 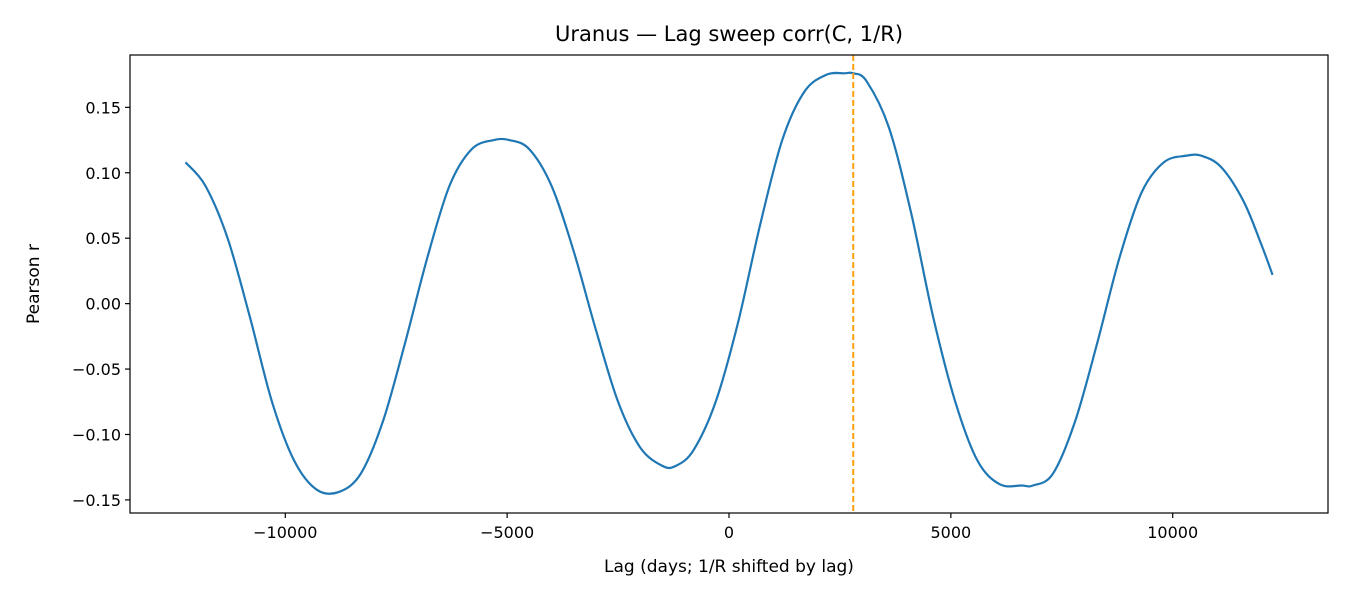 I want to click on x-tick-label: 0, so click(x=729, y=532).